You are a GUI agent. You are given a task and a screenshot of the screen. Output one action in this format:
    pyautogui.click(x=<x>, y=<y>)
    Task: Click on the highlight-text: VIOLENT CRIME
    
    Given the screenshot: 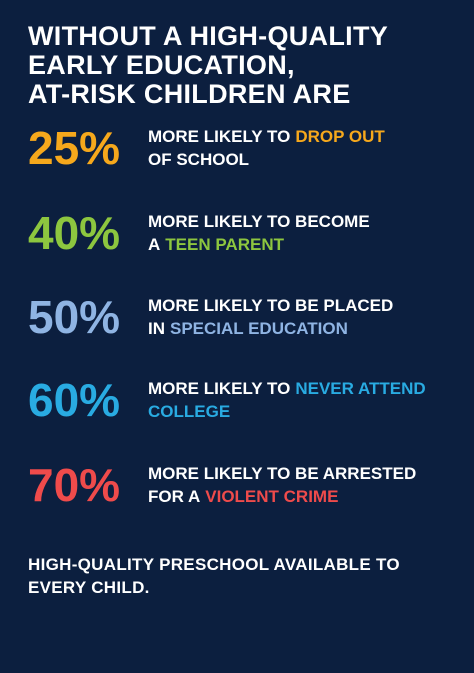 What is the action you would take?
    pyautogui.click(x=272, y=496)
    